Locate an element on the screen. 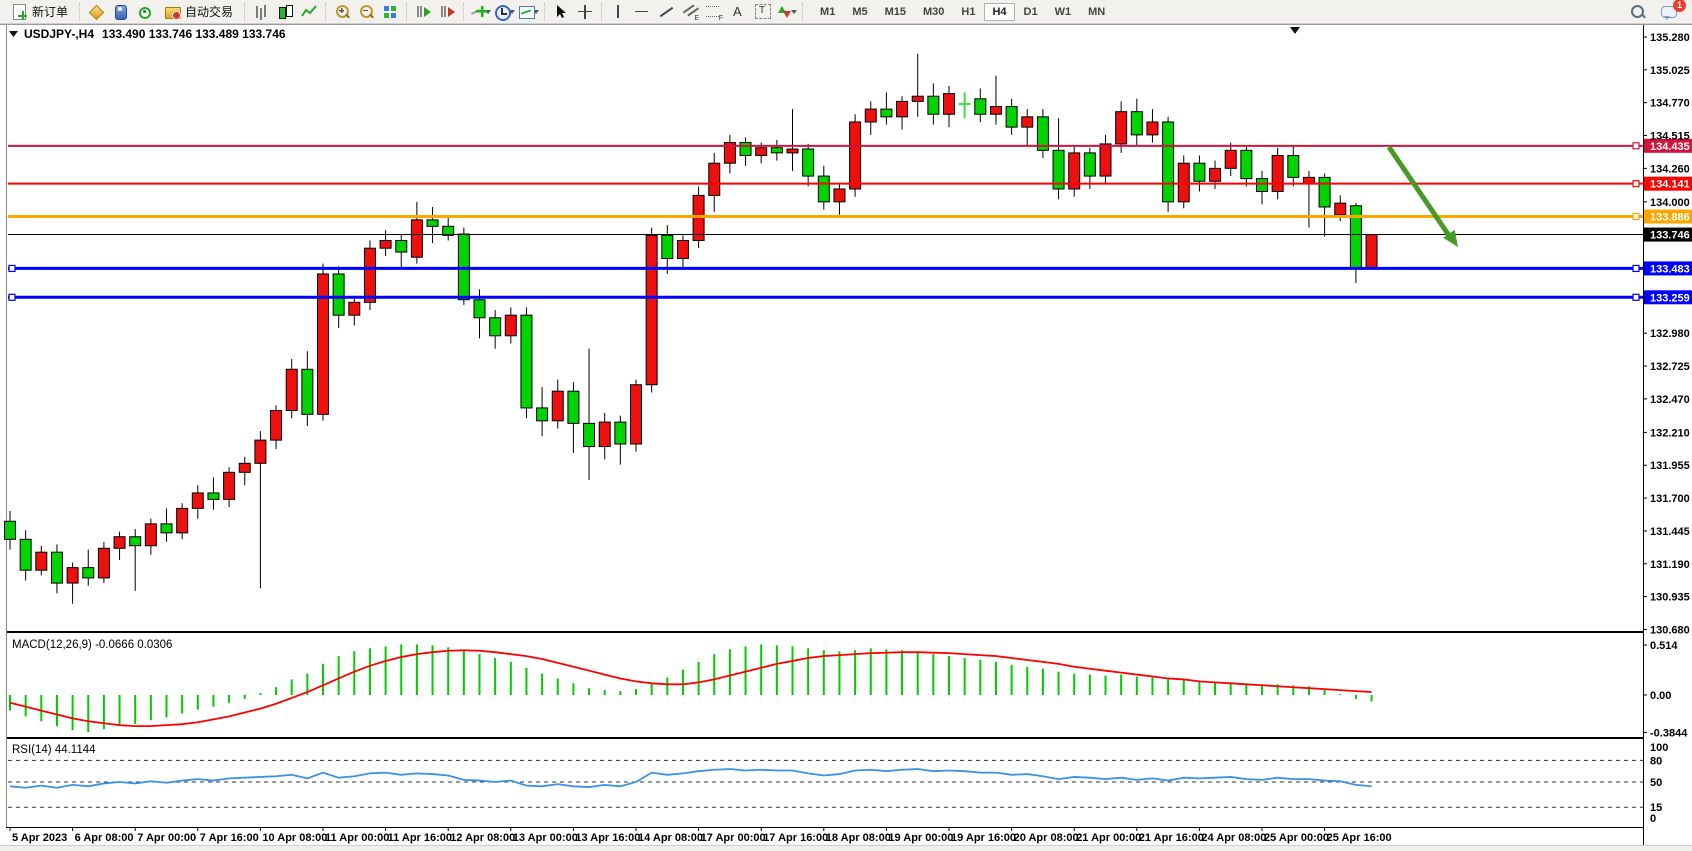  price-line-label-box is located at coordinates (1668, 145).